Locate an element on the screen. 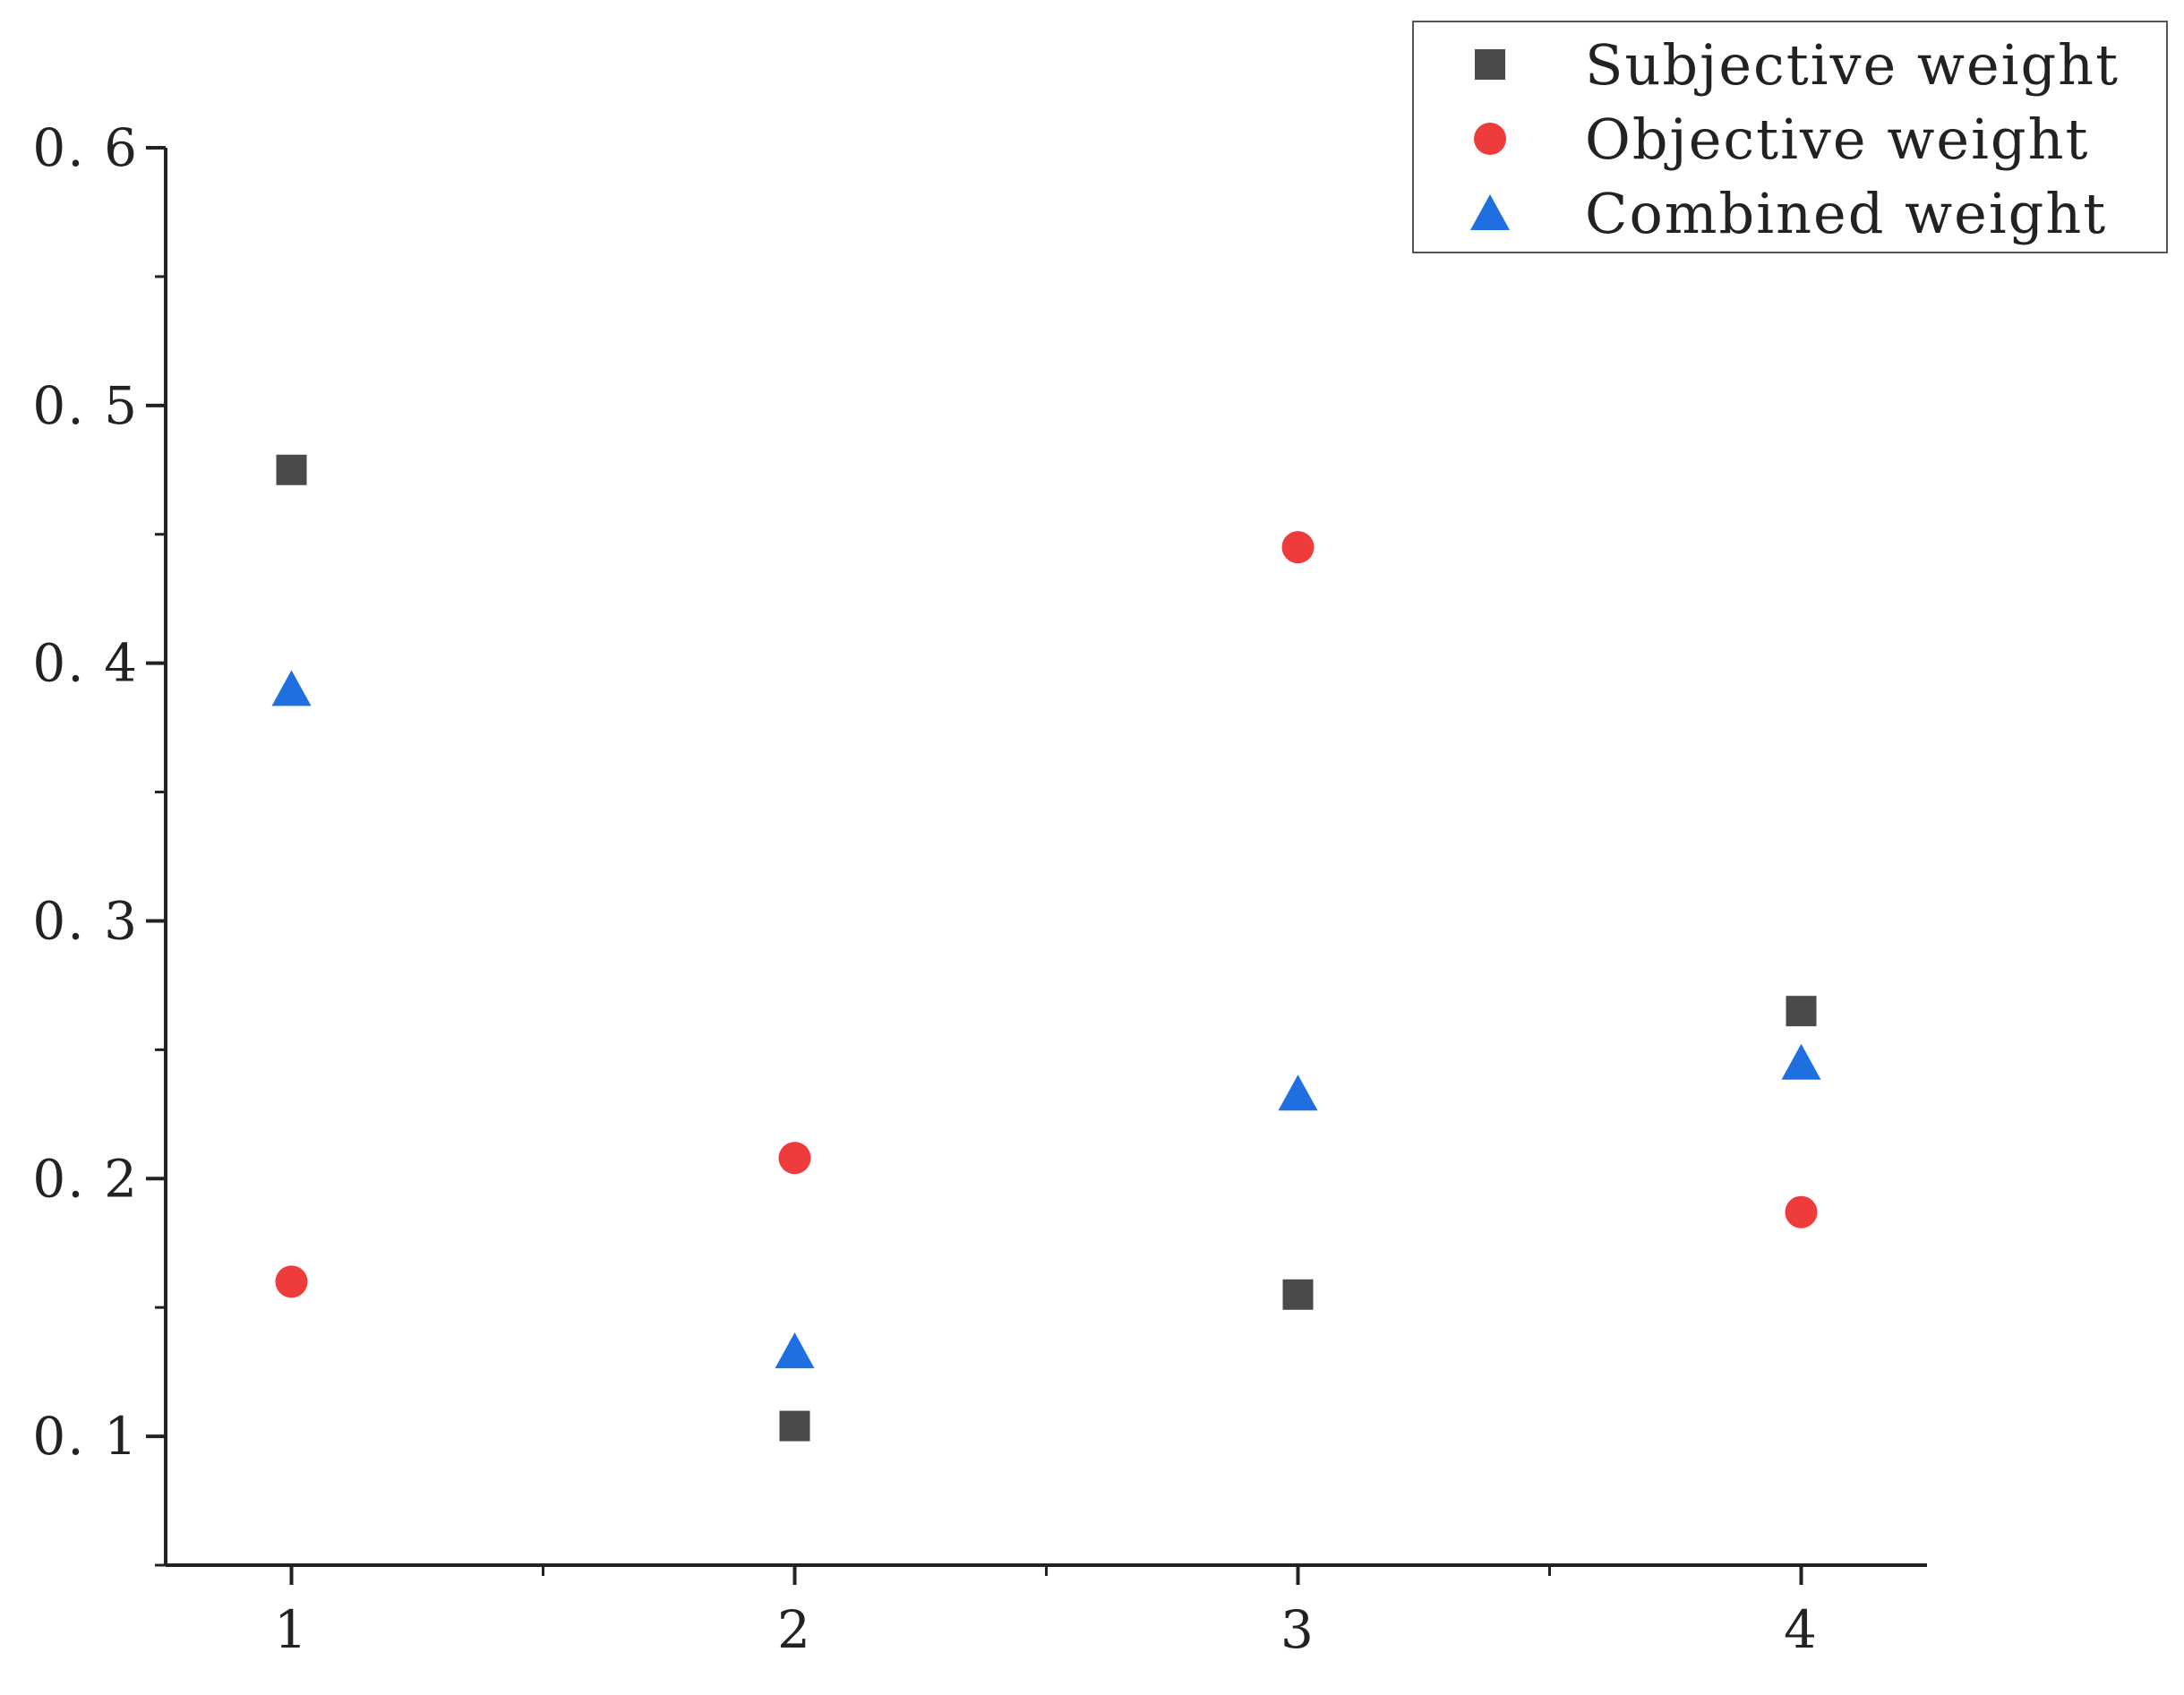  combined-weight-legend-marker is located at coordinates (1490, 212).